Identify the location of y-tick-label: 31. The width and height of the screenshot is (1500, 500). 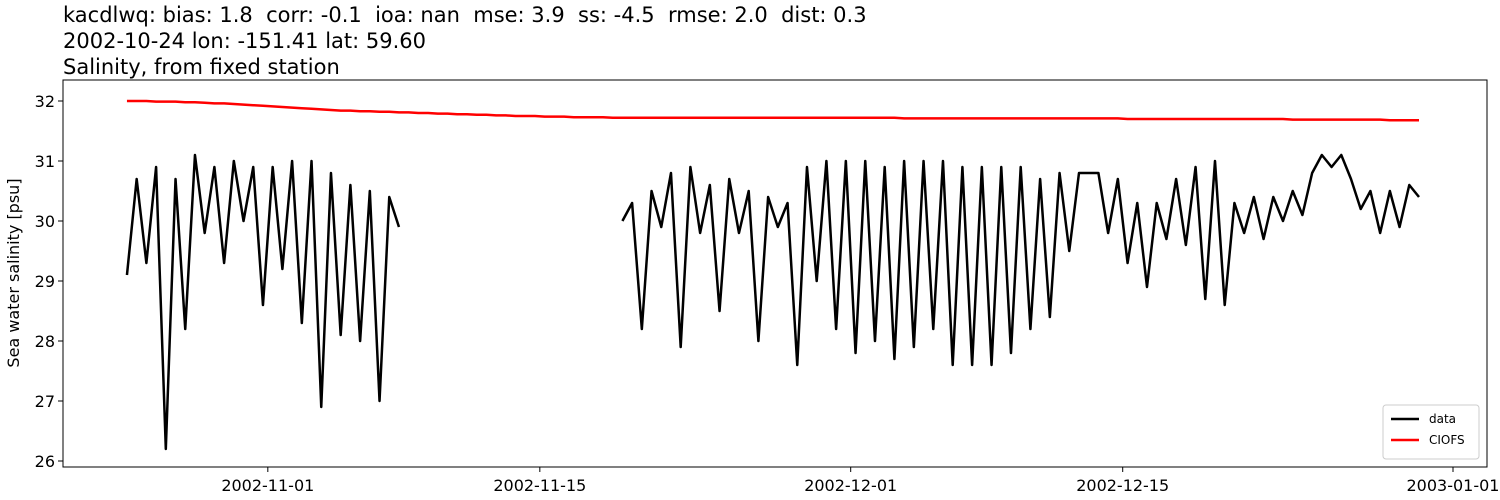
(45, 161).